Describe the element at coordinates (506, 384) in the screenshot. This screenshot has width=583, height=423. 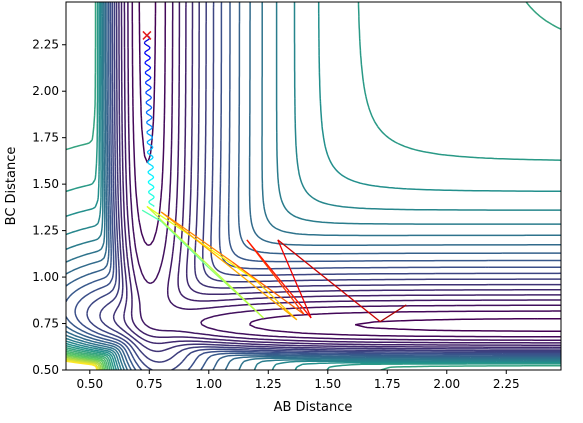
I see `x-tick-label: 2.25` at that location.